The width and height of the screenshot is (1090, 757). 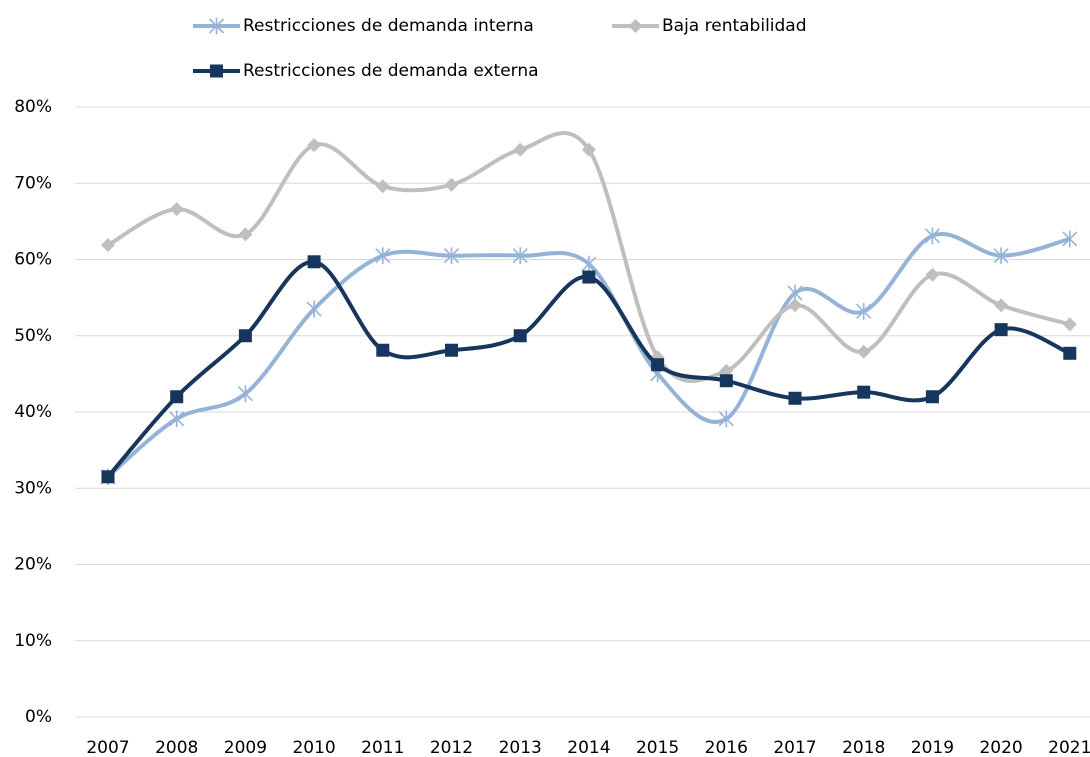 What do you see at coordinates (38, 717) in the screenshot?
I see `y-tick-label: 0%` at bounding box center [38, 717].